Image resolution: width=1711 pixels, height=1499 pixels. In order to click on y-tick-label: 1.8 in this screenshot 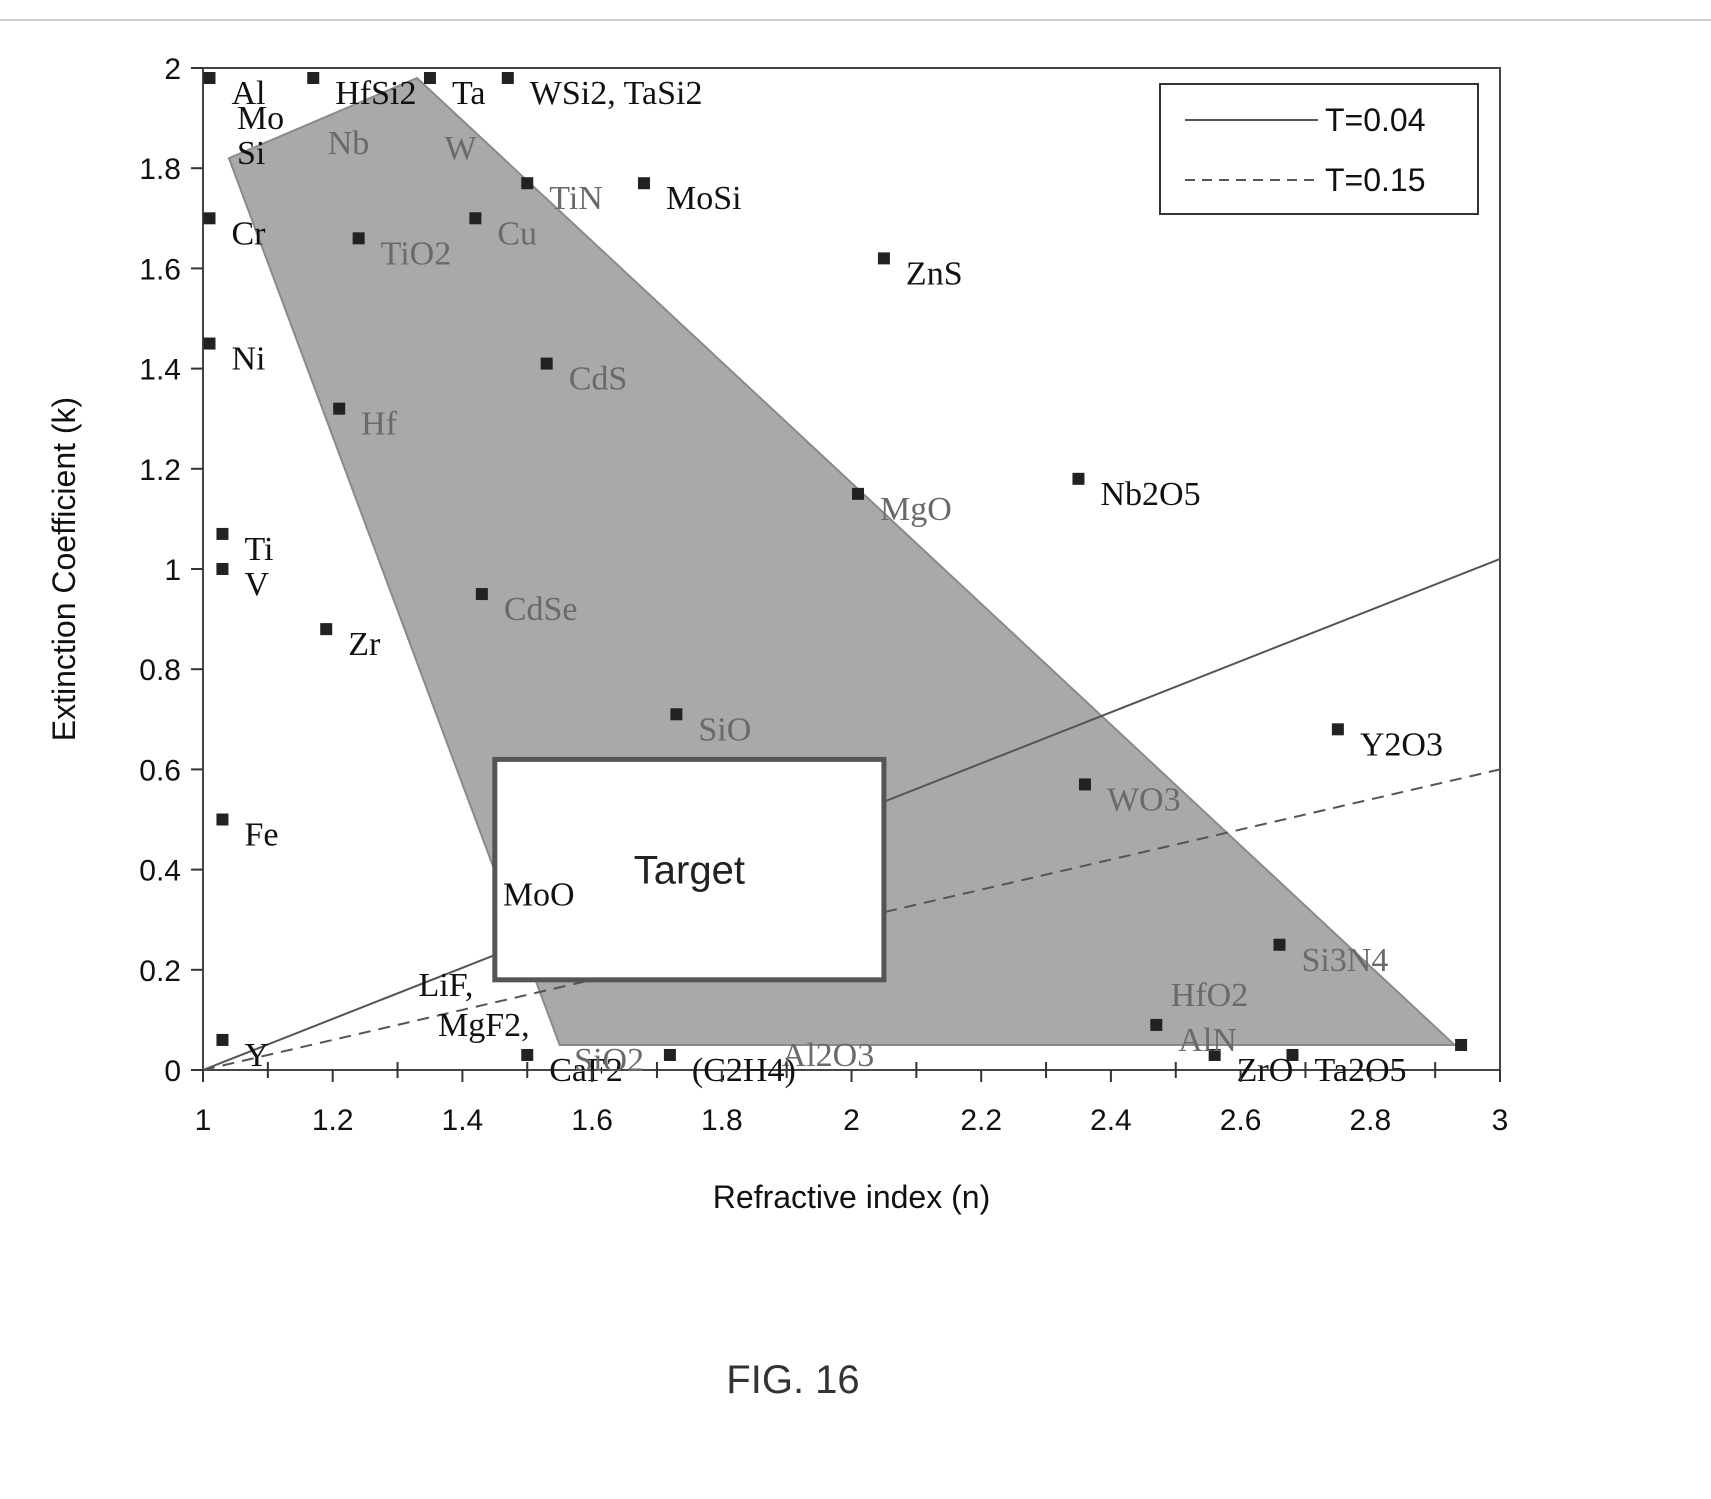, I will do `click(160, 169)`.